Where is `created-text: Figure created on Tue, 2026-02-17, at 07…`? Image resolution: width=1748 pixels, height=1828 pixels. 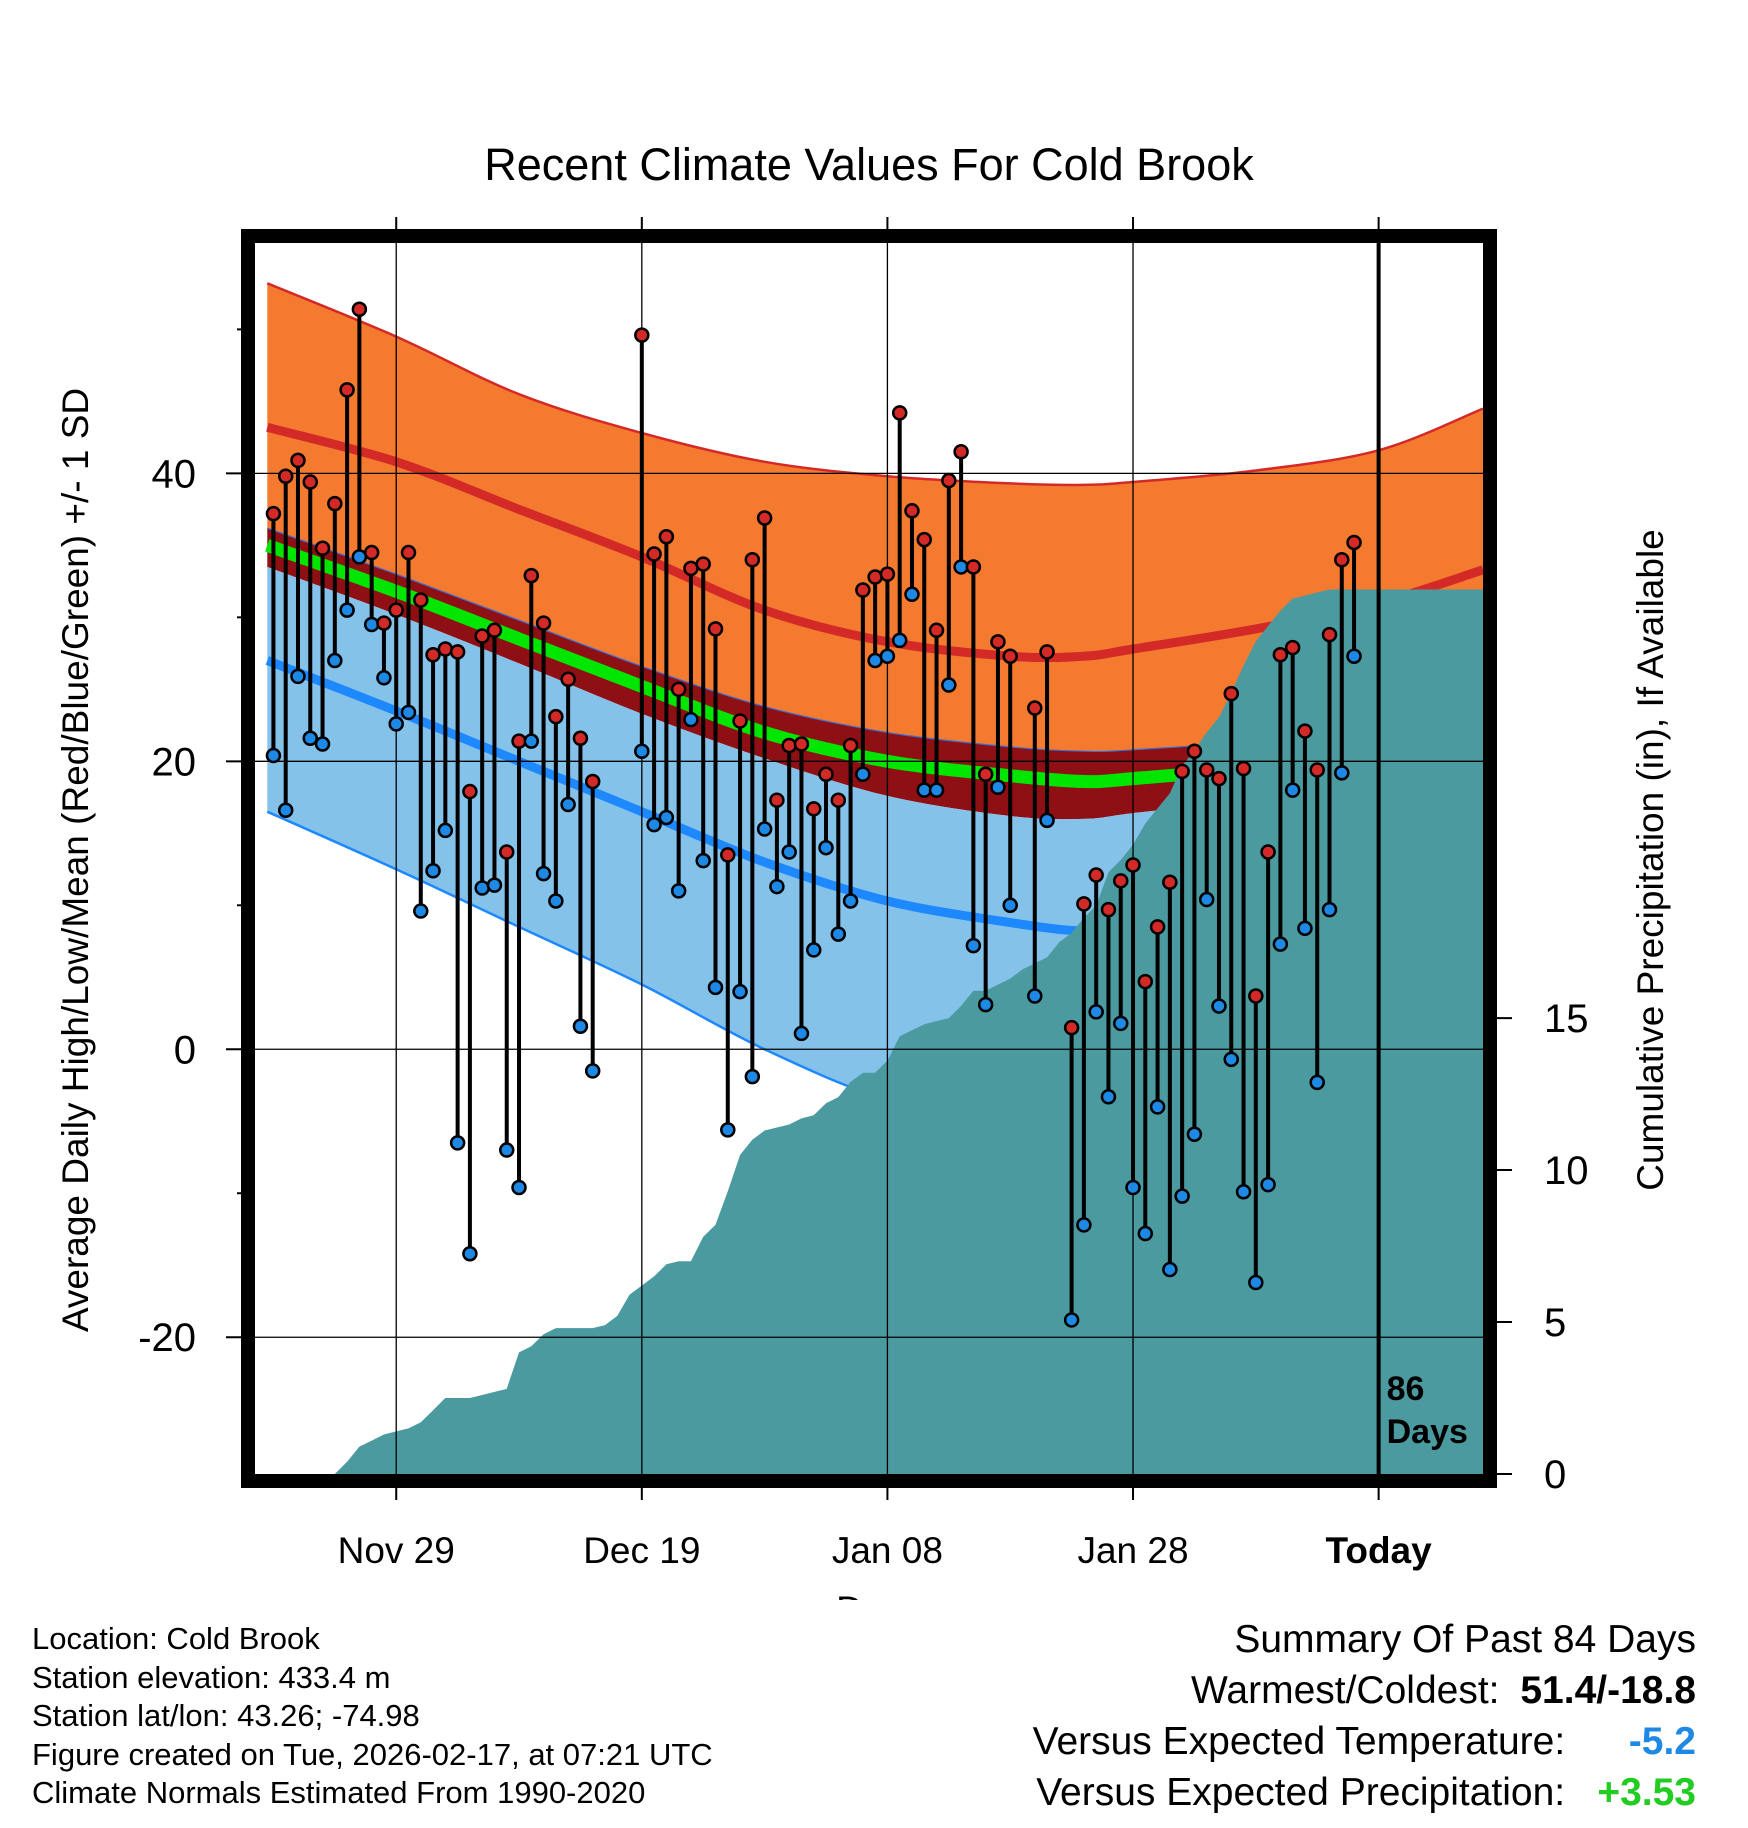
created-text: Figure created on Tue, 2026-02-17, at 07… is located at coordinates (372, 1754).